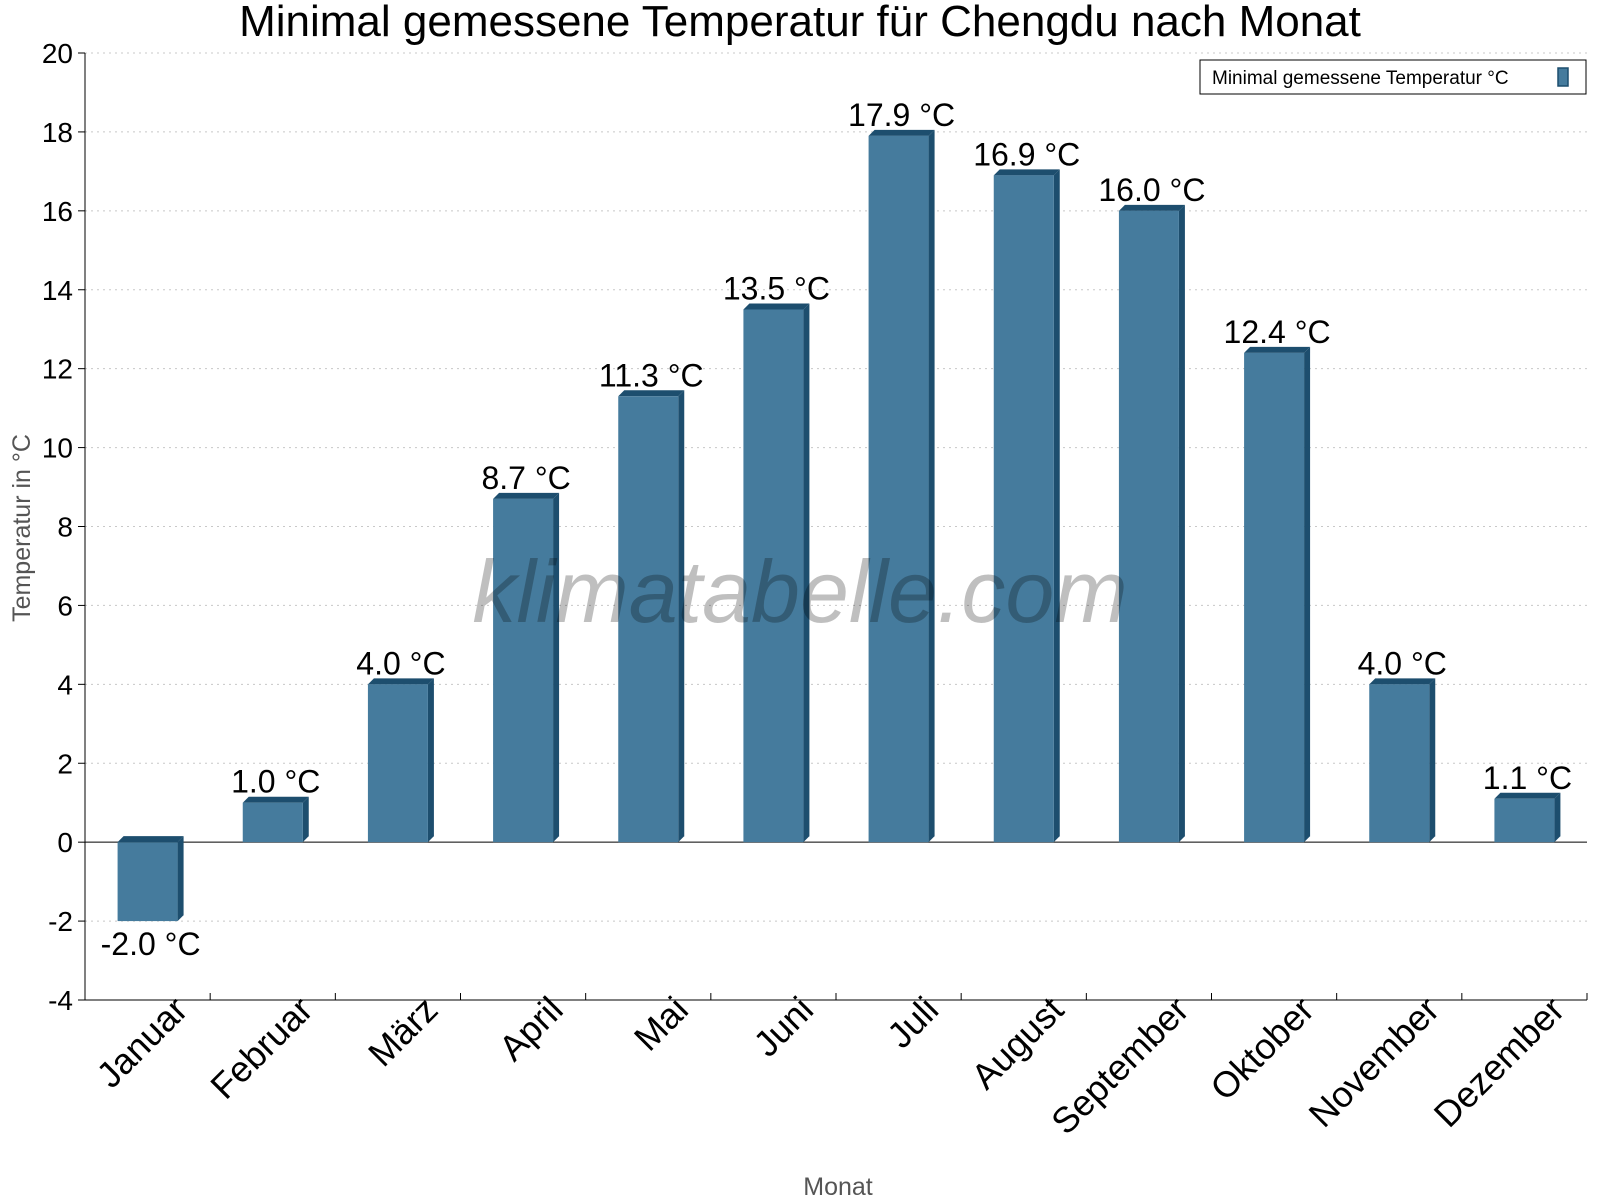 The height and width of the screenshot is (1200, 1600). What do you see at coordinates (60, 1000) in the screenshot?
I see `y-tick-label: -4` at bounding box center [60, 1000].